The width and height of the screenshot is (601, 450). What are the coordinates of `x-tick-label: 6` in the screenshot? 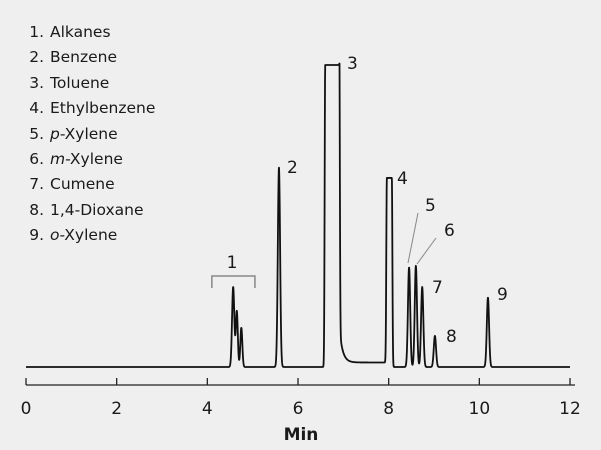 It's located at (298, 409).